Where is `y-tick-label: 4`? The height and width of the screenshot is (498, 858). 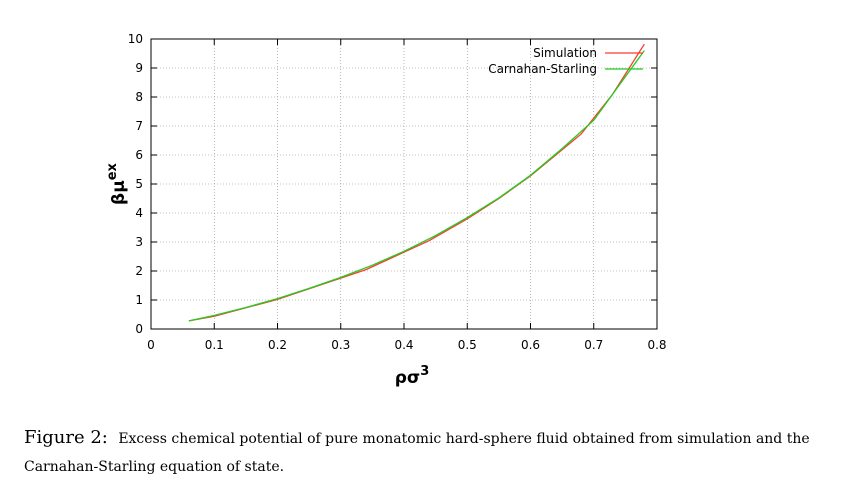 y-tick-label: 4 is located at coordinates (139, 213).